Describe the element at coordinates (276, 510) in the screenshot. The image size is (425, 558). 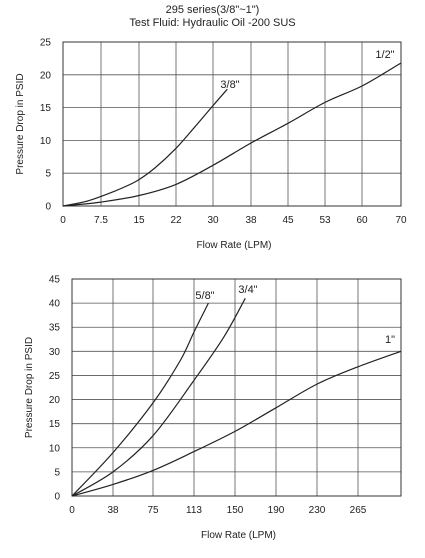
I see `x-tick-label: 190` at that location.